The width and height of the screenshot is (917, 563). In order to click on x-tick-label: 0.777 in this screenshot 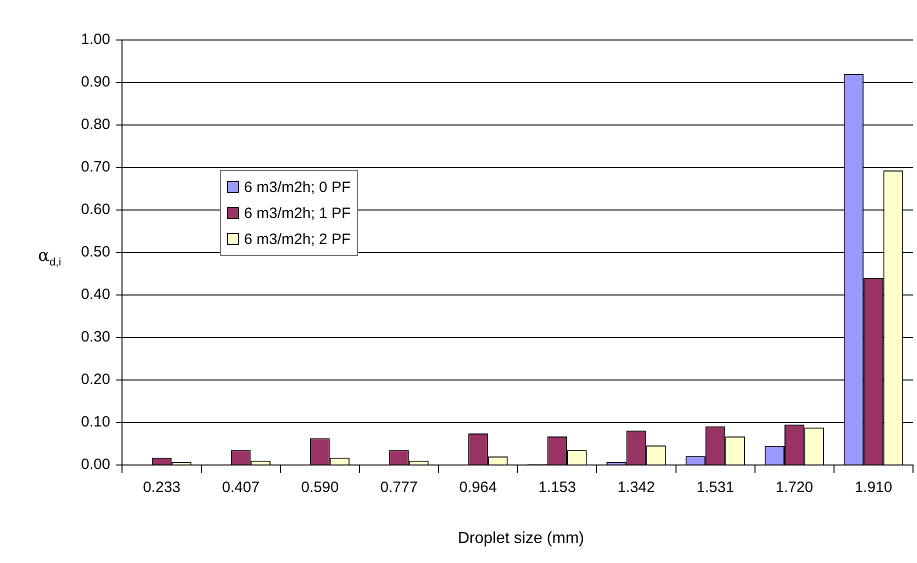, I will do `click(399, 487)`.